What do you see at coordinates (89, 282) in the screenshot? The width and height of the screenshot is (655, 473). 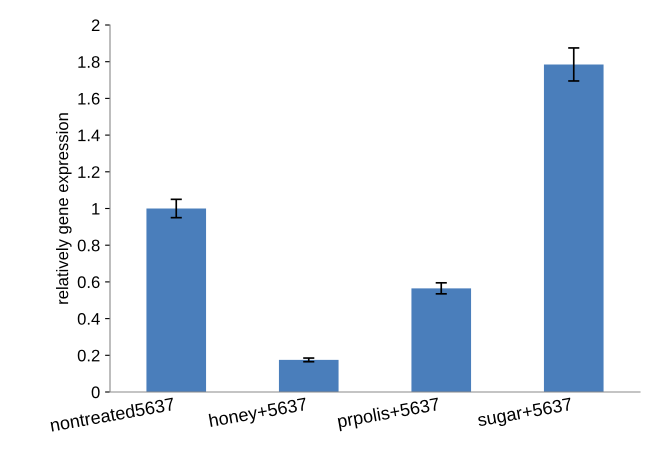 I see `y-tick-label: 0.6` at bounding box center [89, 282].